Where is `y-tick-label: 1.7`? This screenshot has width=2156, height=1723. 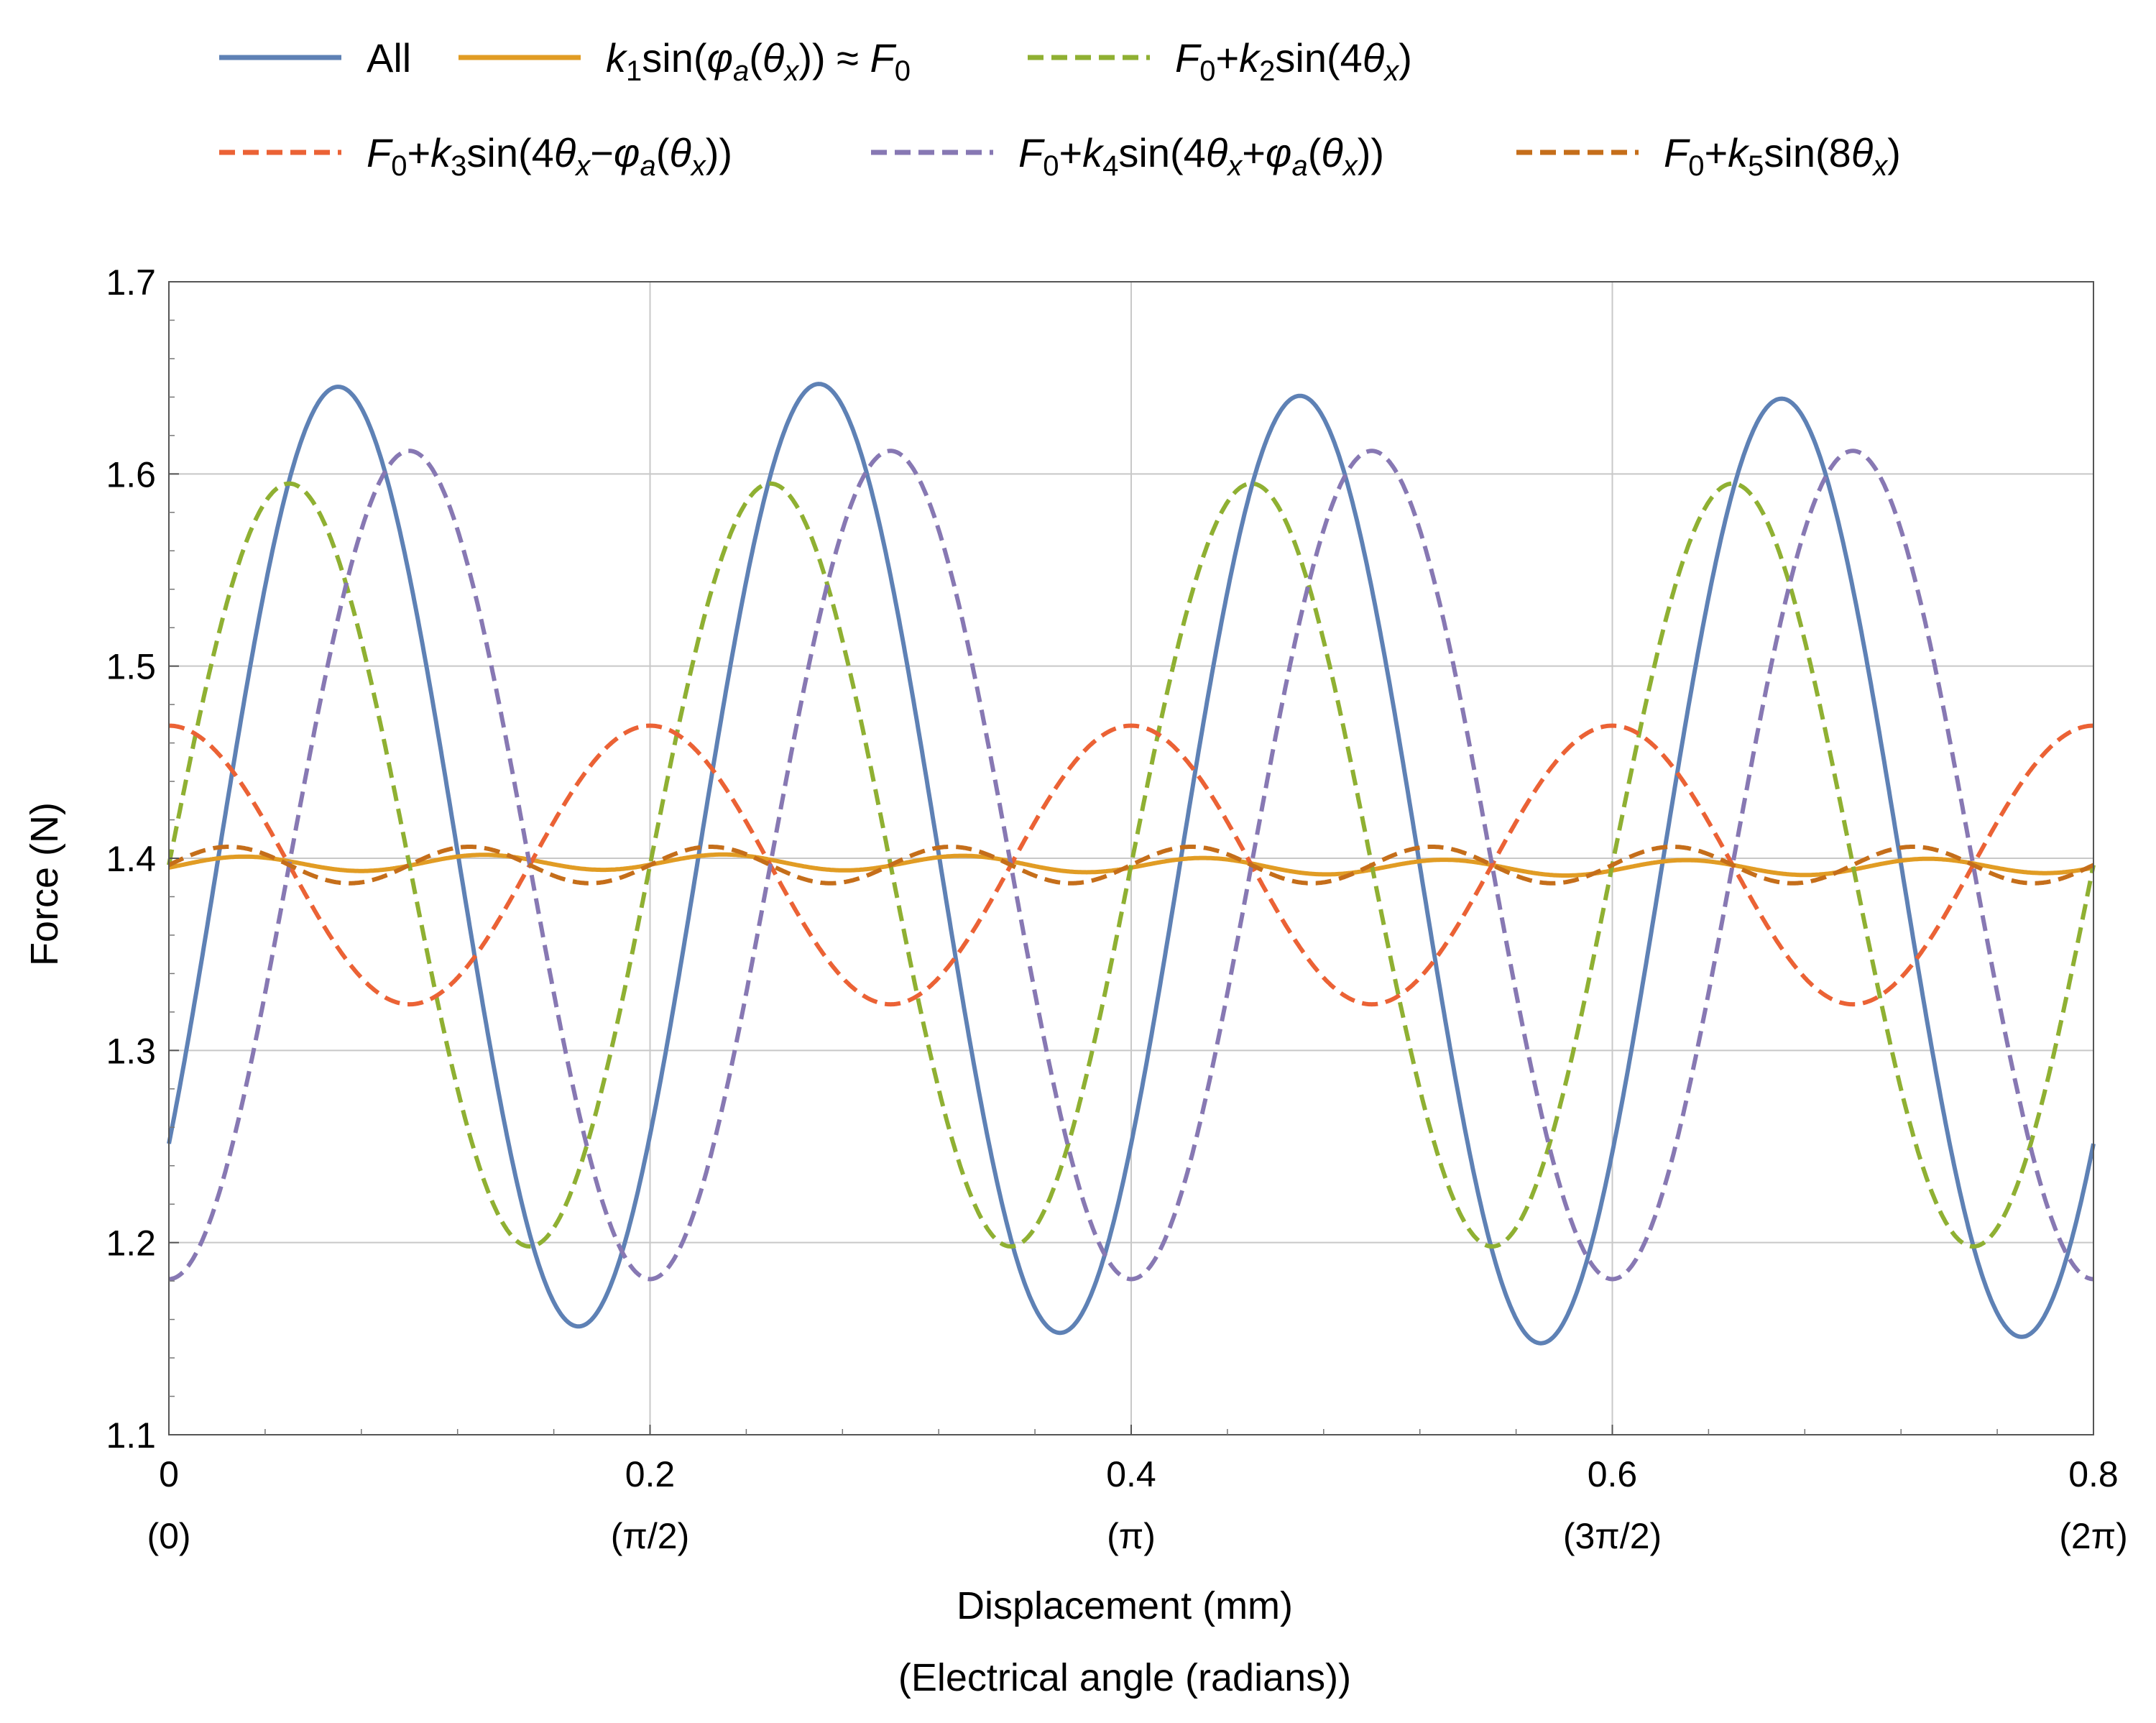 y-tick-label: 1.7 is located at coordinates (131, 282).